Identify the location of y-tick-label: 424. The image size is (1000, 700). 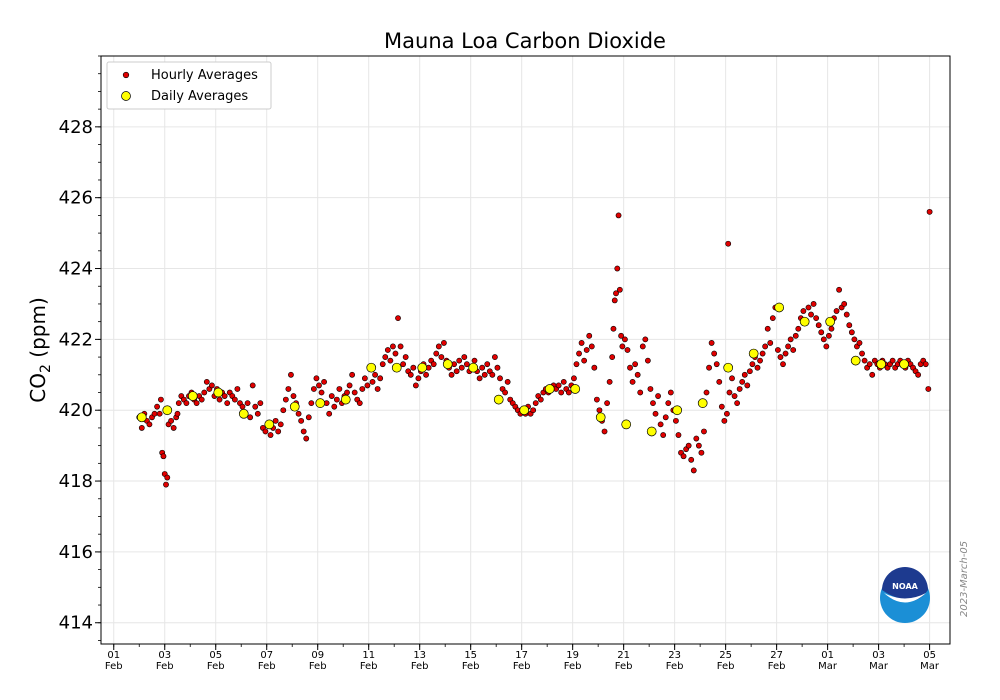
(76, 269).